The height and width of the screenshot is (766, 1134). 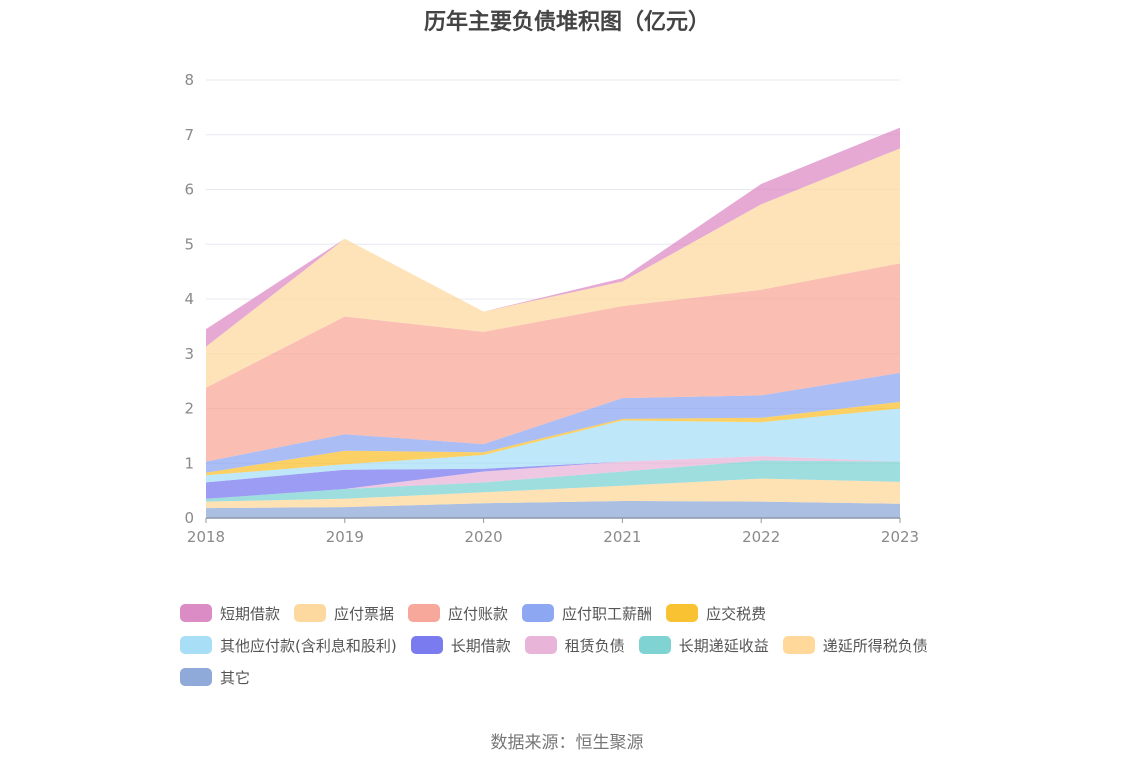 What do you see at coordinates (189, 518) in the screenshot?
I see `y-tick-label: 0` at bounding box center [189, 518].